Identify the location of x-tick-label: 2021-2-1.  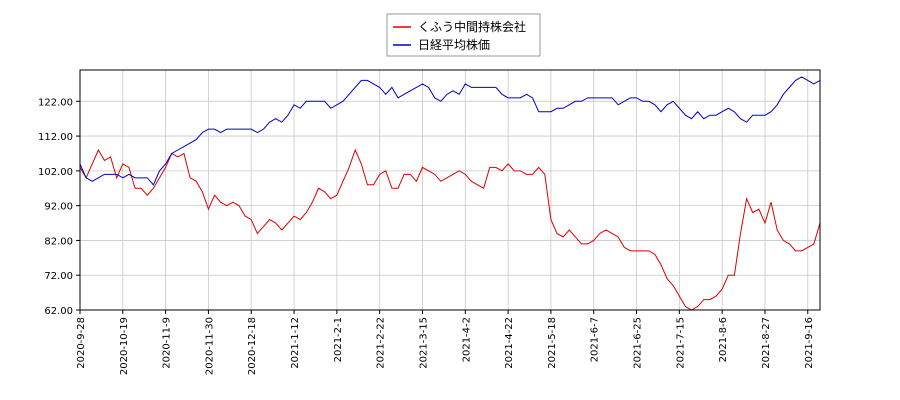
(338, 339).